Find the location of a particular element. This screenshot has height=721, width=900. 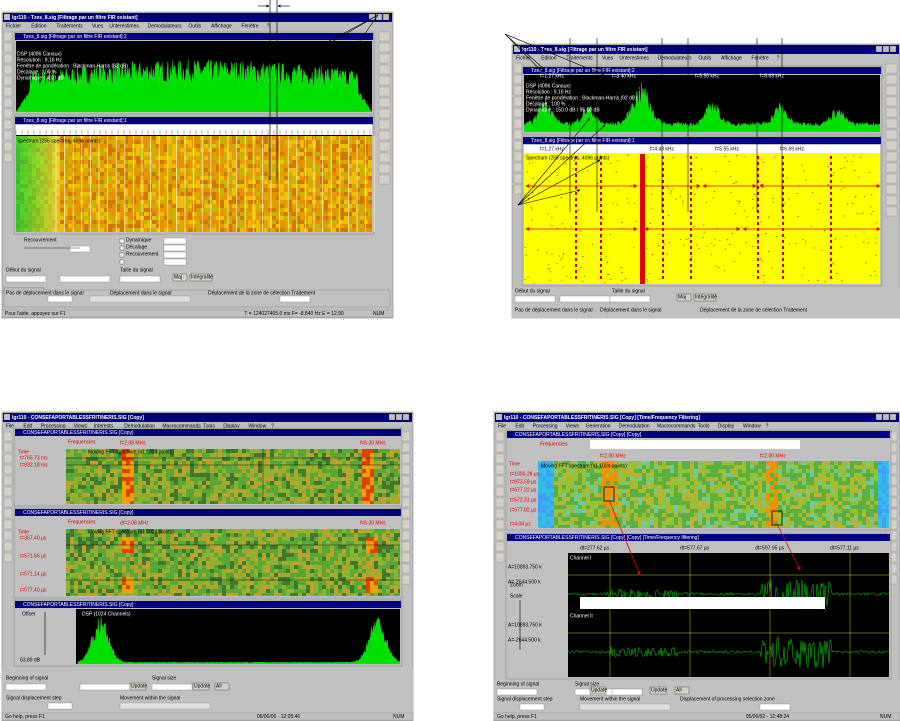

annotation-arrow is located at coordinates (361, 38).